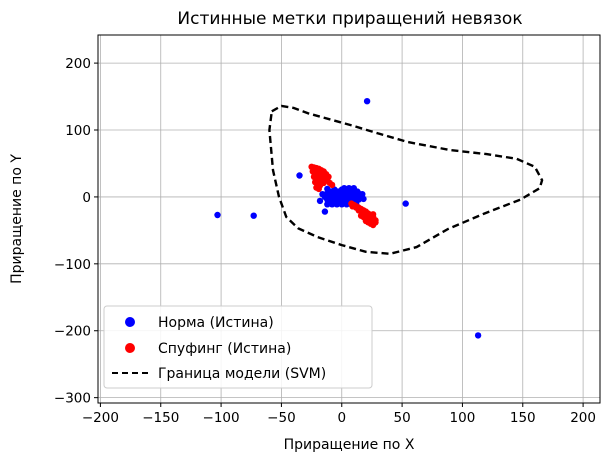  What do you see at coordinates (224, 349) in the screenshot?
I see `legend-label-spoofing: Спуфинг (Истина)` at bounding box center [224, 349].